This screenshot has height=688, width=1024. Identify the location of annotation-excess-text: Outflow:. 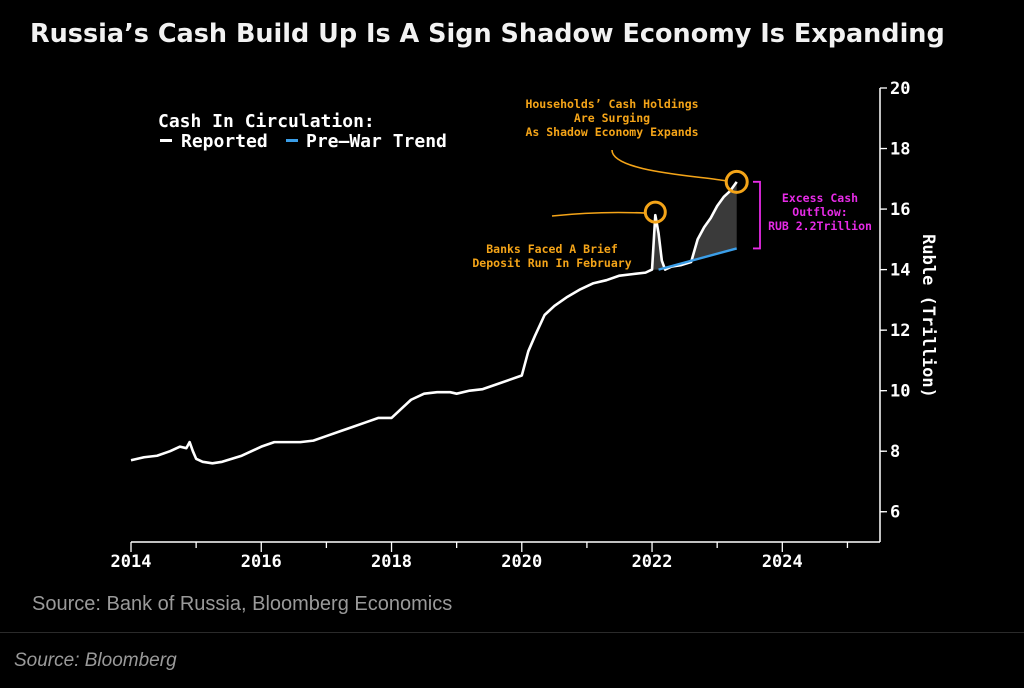
(819, 212).